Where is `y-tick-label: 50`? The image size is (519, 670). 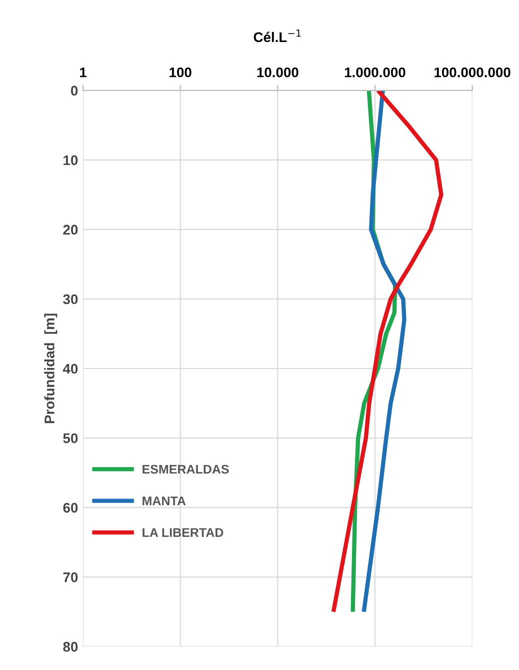
y-tick-label: 50 is located at coordinates (70, 438).